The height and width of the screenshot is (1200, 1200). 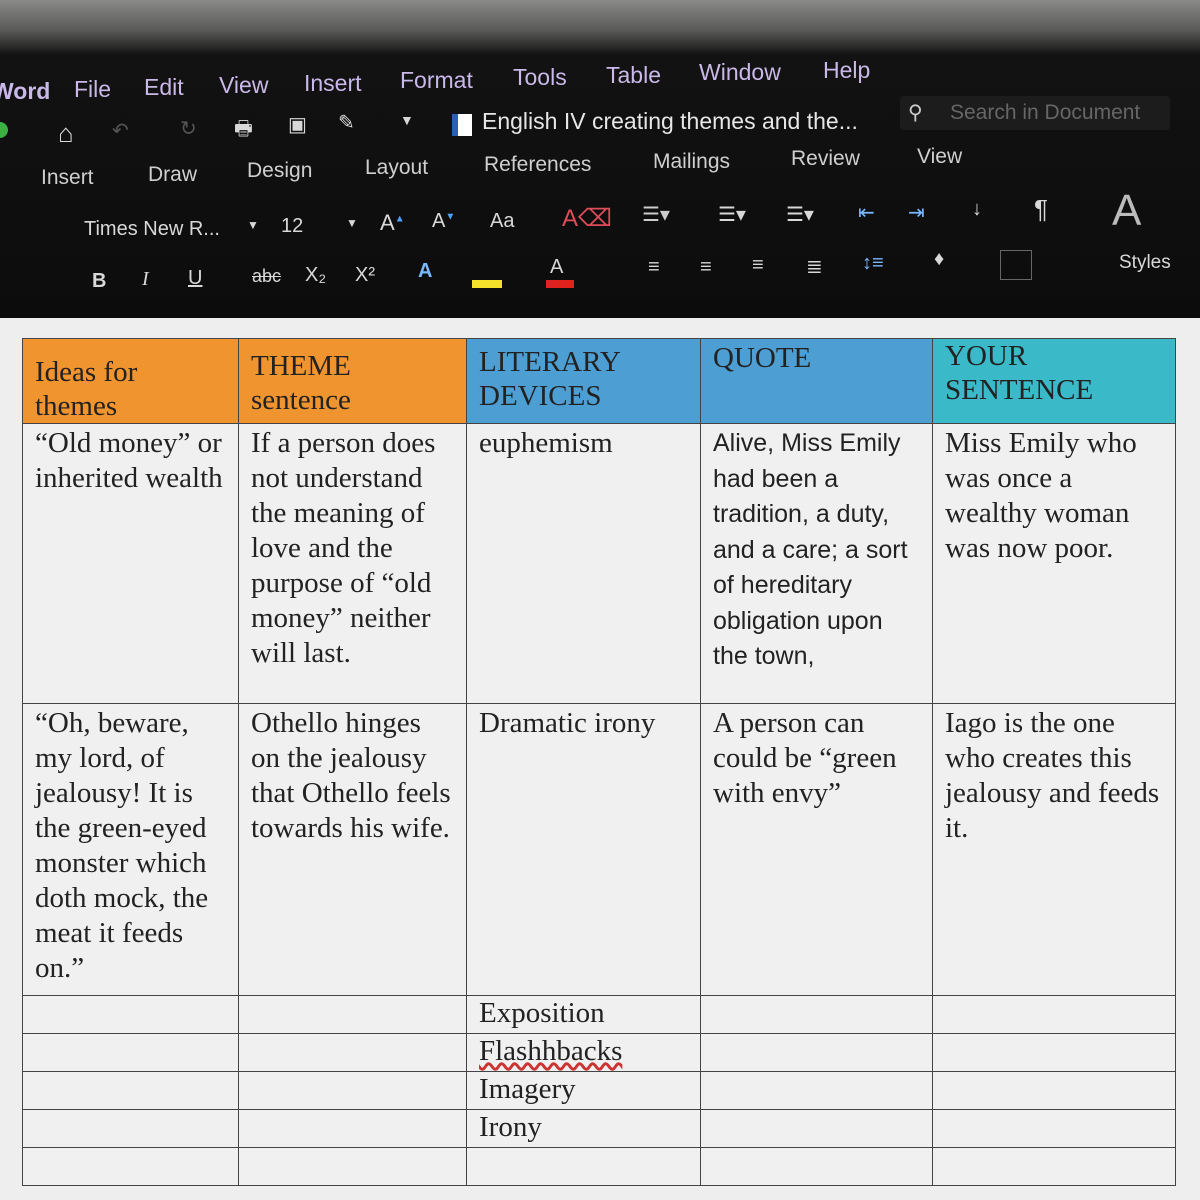 What do you see at coordinates (583, 1052) in the screenshot?
I see `cell-device: Flashhbacks` at bounding box center [583, 1052].